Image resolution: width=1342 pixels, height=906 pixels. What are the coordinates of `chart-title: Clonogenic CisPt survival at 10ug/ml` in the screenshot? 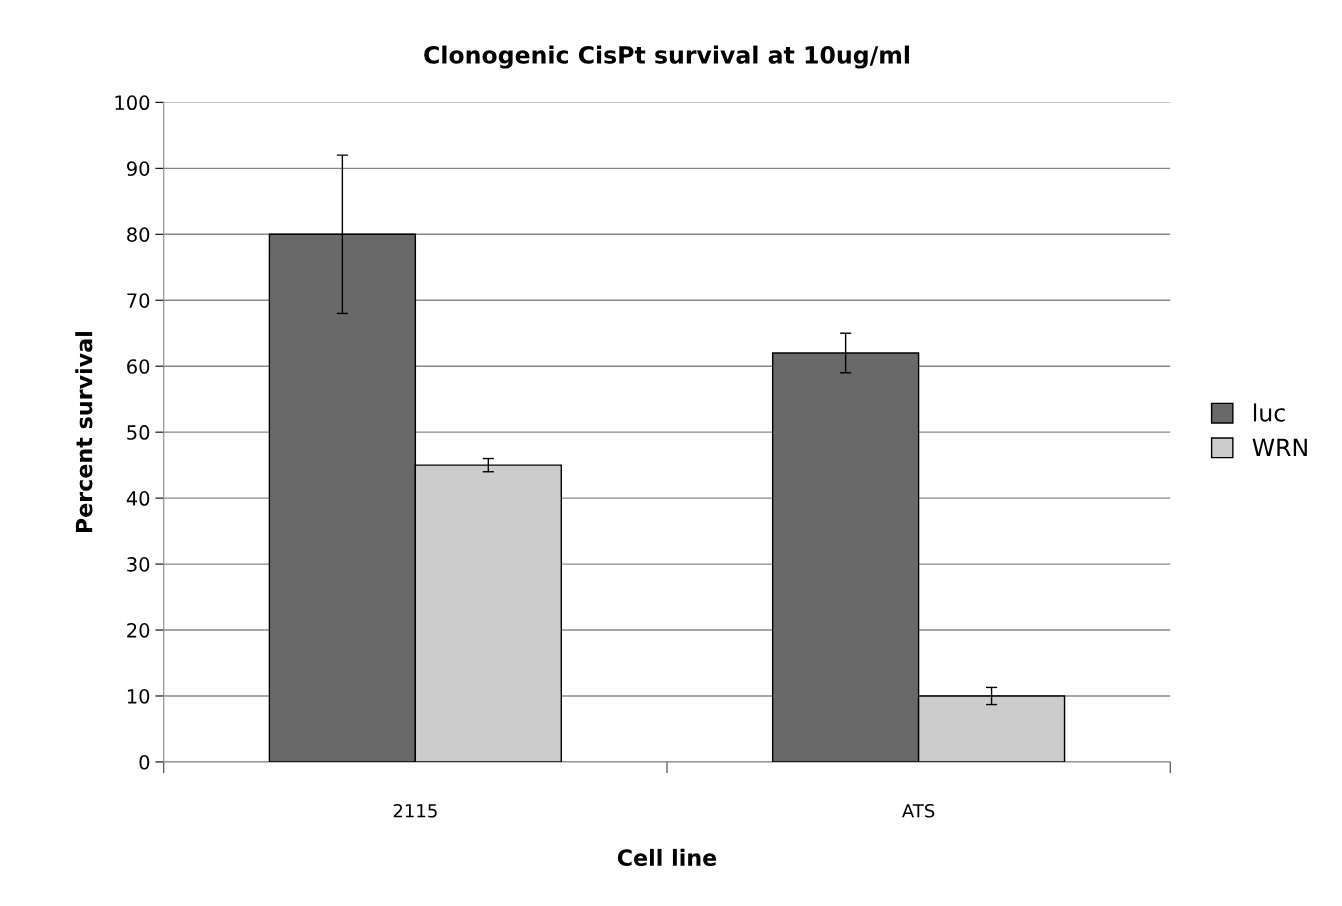 It's located at (666, 57).